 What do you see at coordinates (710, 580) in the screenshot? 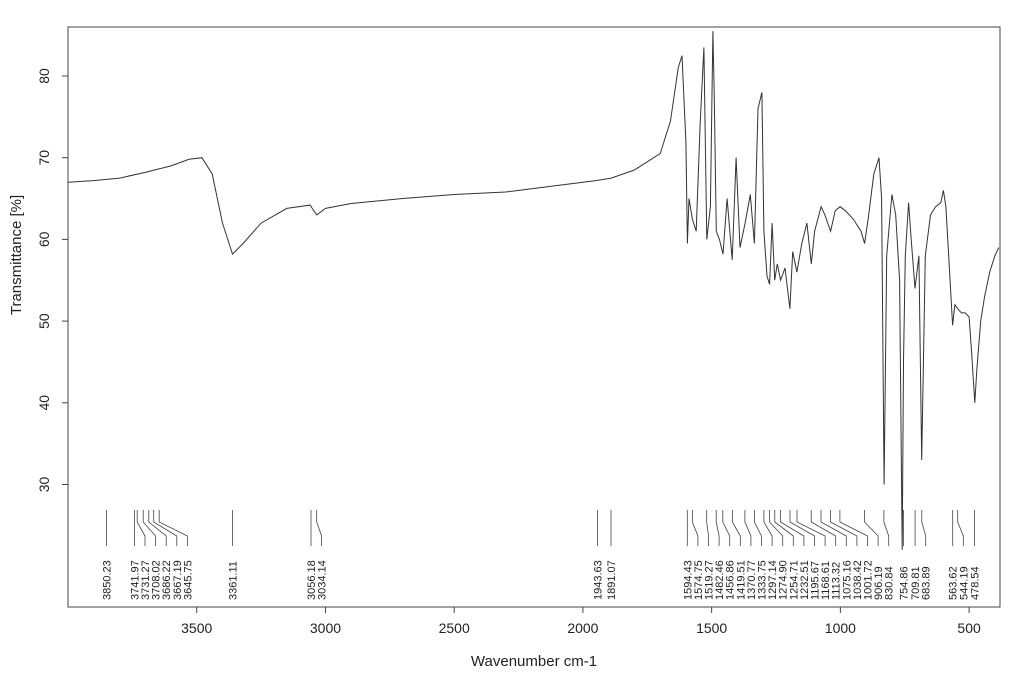
I see `peak-label: 1519.27` at bounding box center [710, 580].